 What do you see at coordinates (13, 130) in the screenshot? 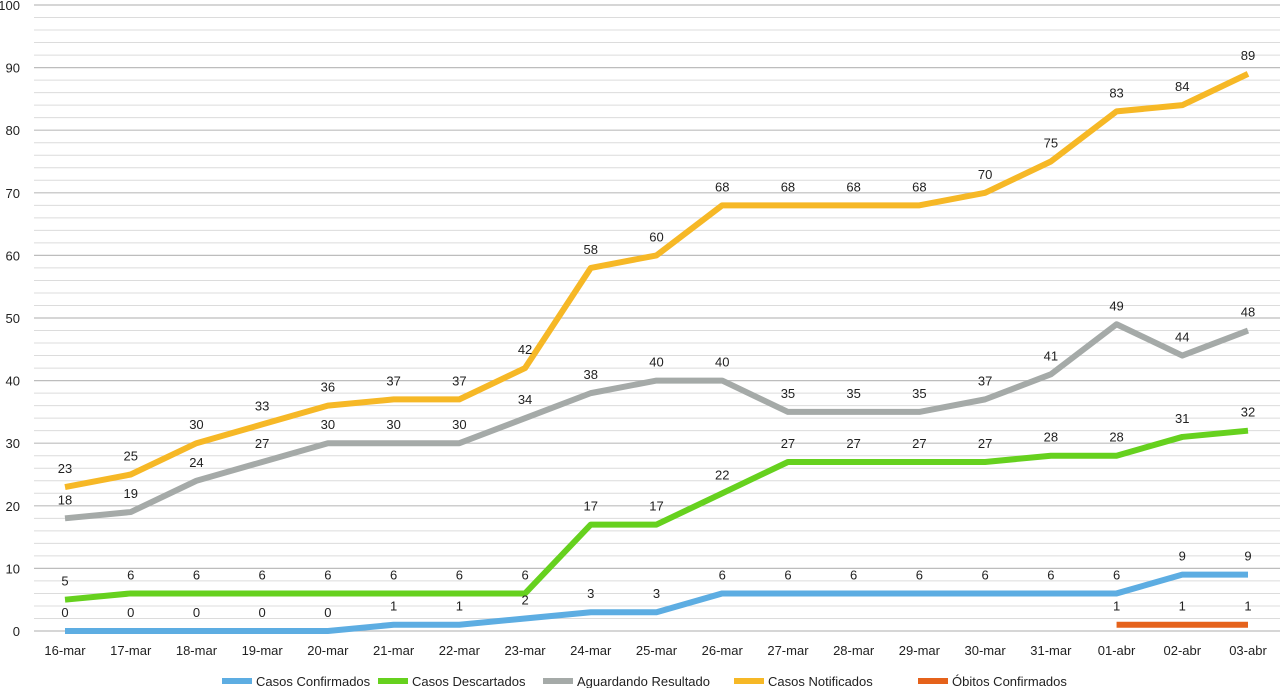
I see `y-tick-label: 80` at bounding box center [13, 130].